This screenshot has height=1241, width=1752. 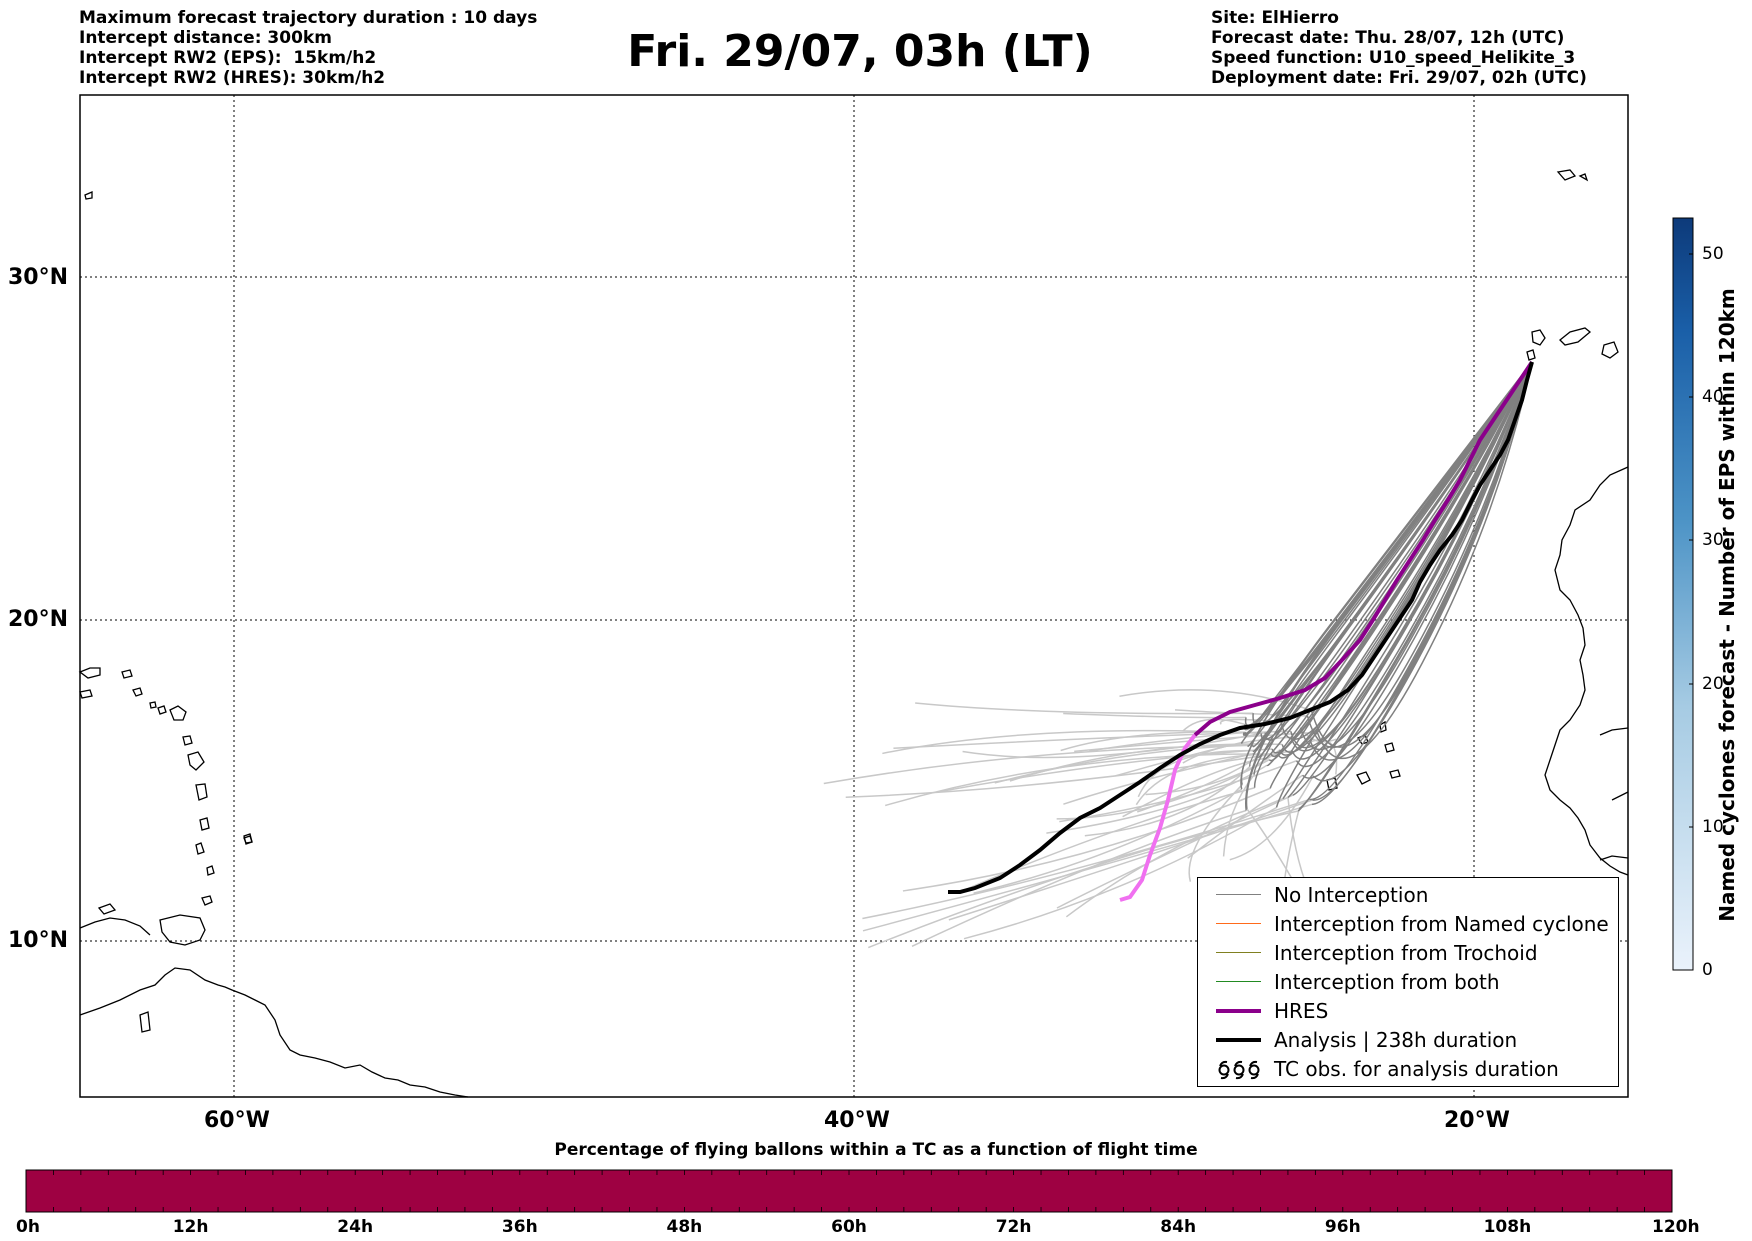 I want to click on legend-line-green-icon, so click(x=1238, y=981).